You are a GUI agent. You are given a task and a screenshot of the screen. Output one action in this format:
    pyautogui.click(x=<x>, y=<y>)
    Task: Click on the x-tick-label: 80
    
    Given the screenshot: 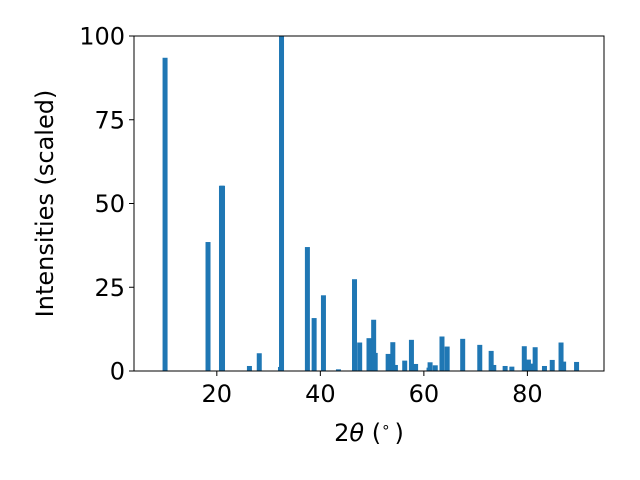 What is the action you would take?
    pyautogui.click(x=527, y=394)
    